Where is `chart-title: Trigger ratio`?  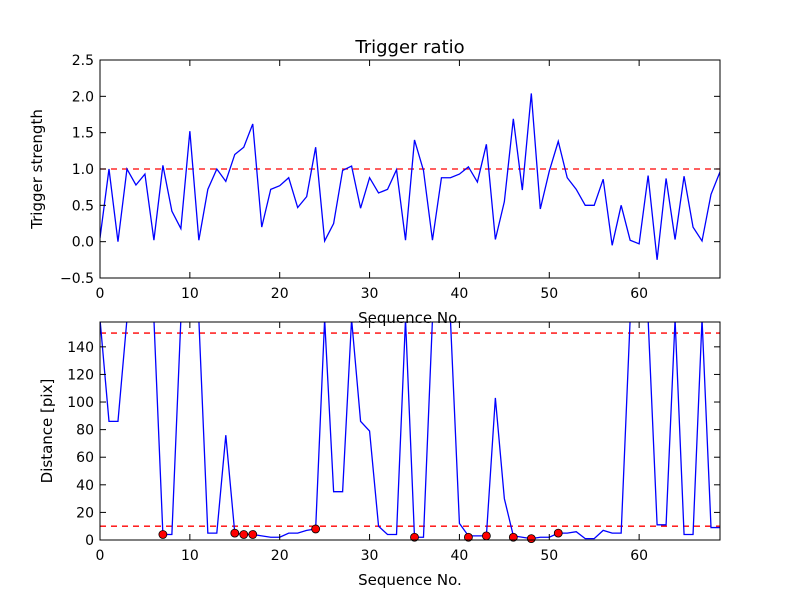
chart-title: Trigger ratio is located at coordinates (409, 47).